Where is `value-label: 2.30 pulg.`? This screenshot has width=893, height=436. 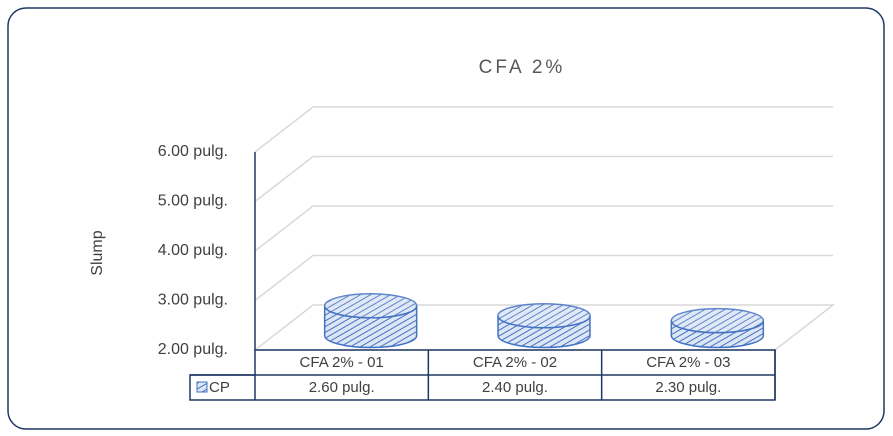 value-label: 2.30 pulg. is located at coordinates (688, 387).